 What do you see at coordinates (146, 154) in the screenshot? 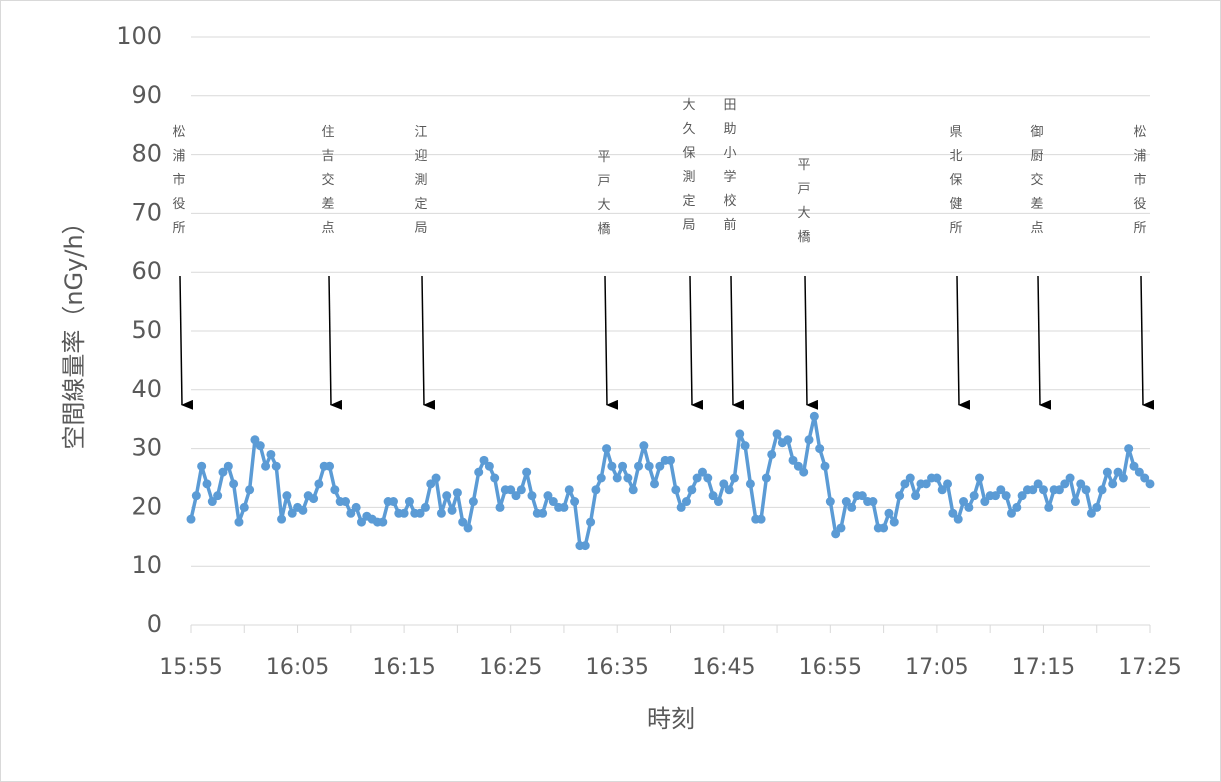
I see `y-tick-label: 80` at bounding box center [146, 154].